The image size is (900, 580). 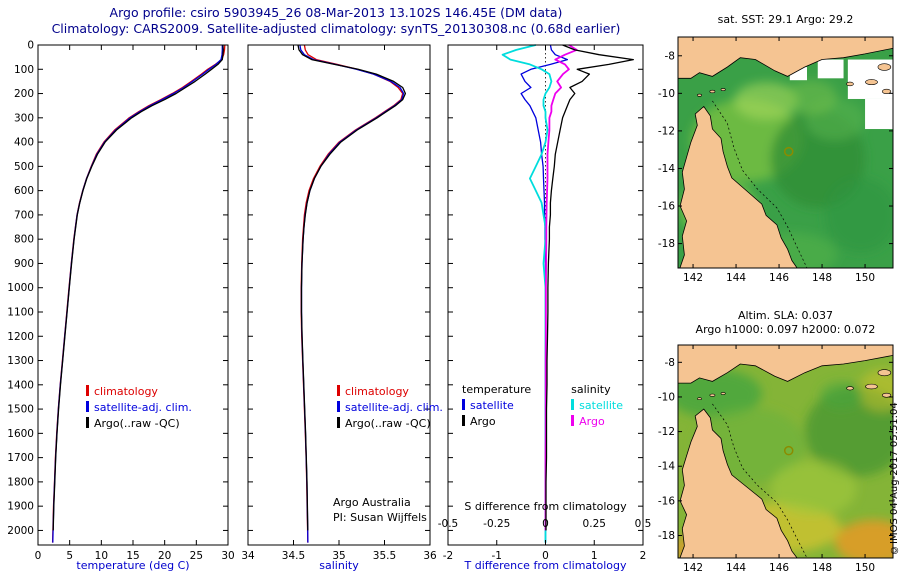 What do you see at coordinates (666, 536) in the screenshot?
I see `svg-text: -18` at bounding box center [666, 536].